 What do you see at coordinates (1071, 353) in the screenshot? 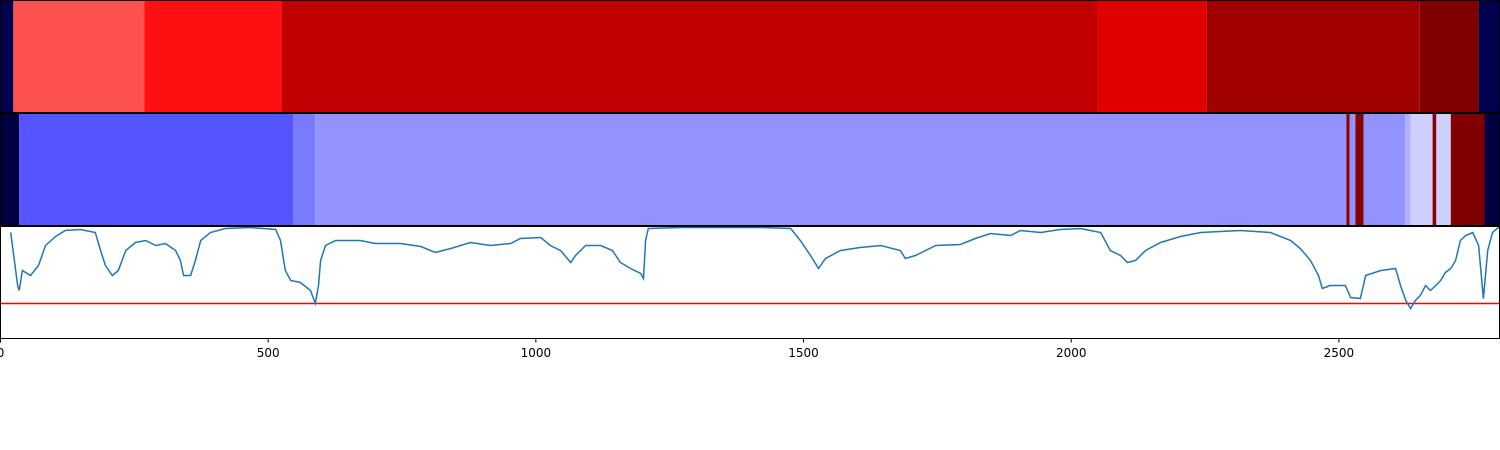
I see `x-tick-label: 2000` at bounding box center [1071, 353].